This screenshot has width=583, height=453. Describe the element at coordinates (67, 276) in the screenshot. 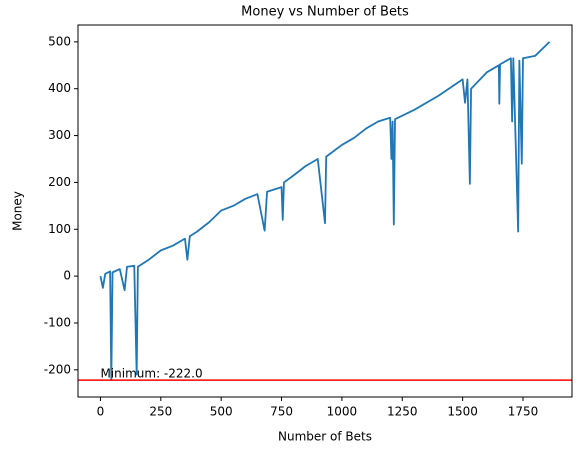

I see `y-tick-label: 0` at that location.